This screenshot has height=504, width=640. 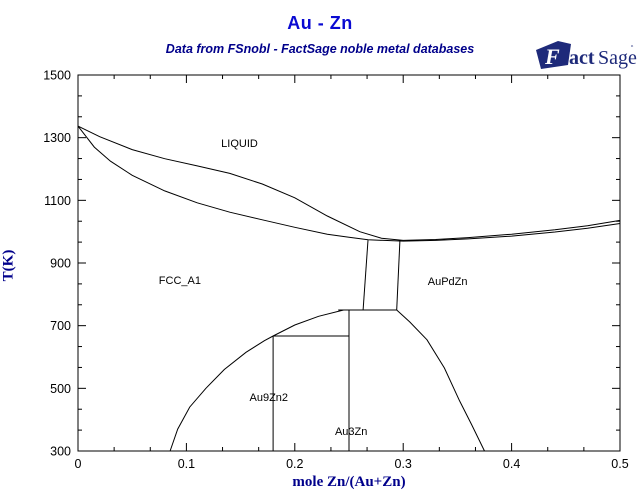 I want to click on x-tick-label: 0, so click(x=78, y=464).